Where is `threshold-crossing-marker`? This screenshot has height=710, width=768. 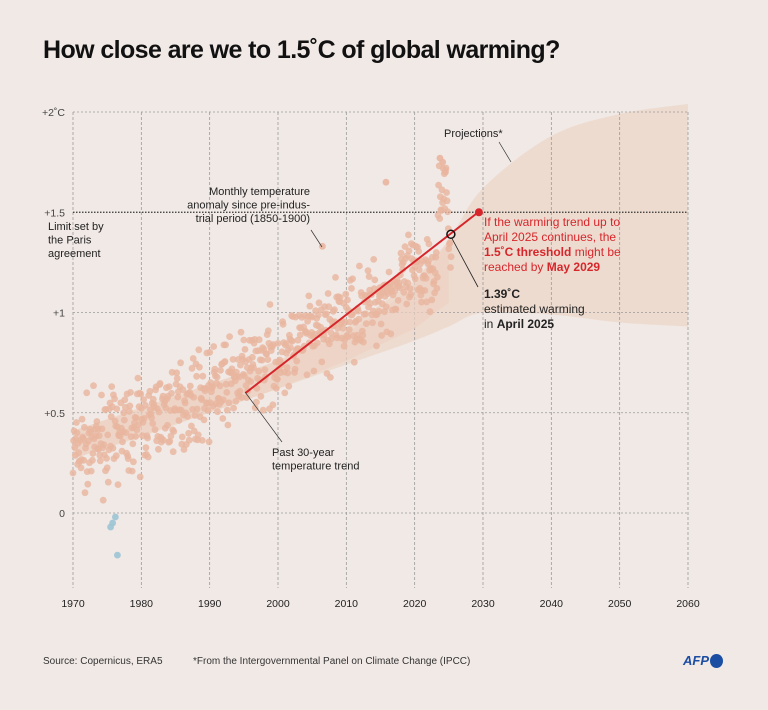 threshold-crossing-marker is located at coordinates (478, 212).